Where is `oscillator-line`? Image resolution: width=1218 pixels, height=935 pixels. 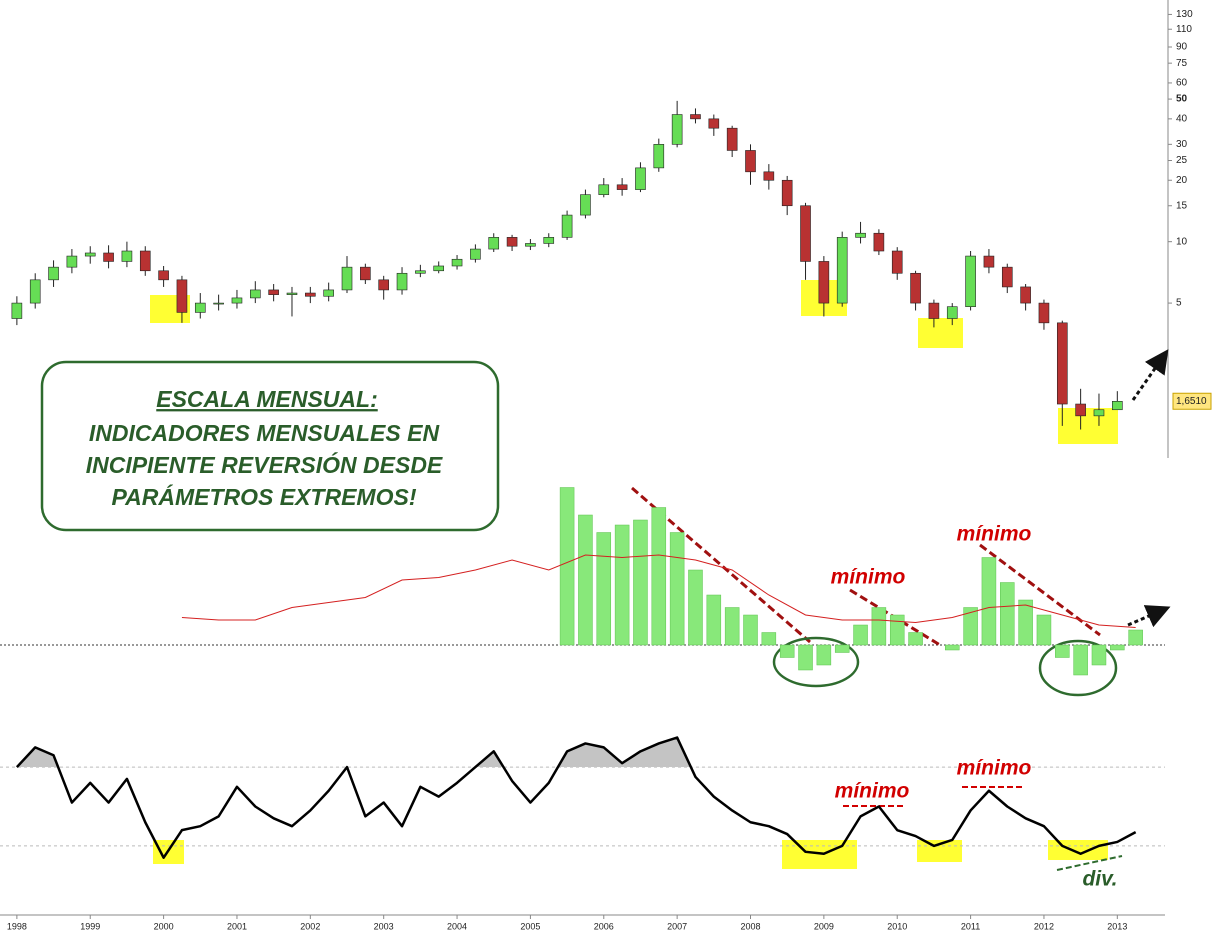
oscillator-line is located at coordinates (576, 797).